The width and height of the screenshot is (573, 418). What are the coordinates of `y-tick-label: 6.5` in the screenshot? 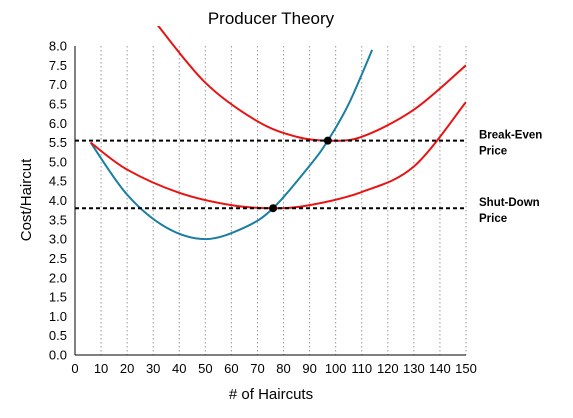 It's located at (58, 103).